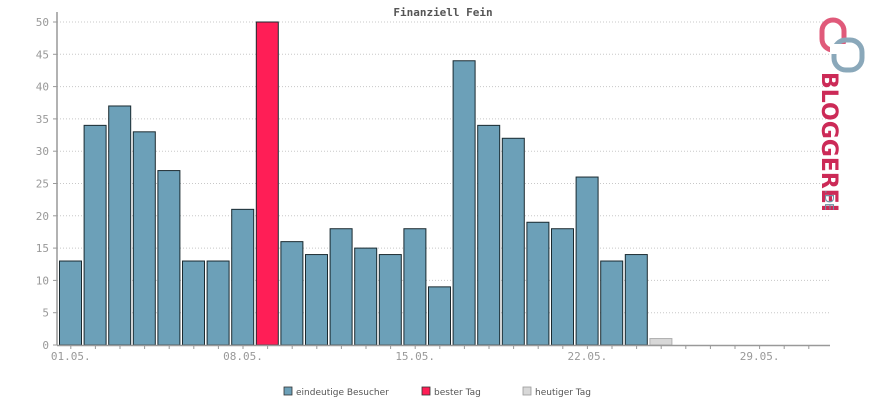  What do you see at coordinates (760, 356) in the screenshot?
I see `x-tick-label: 29.05.` at bounding box center [760, 356].